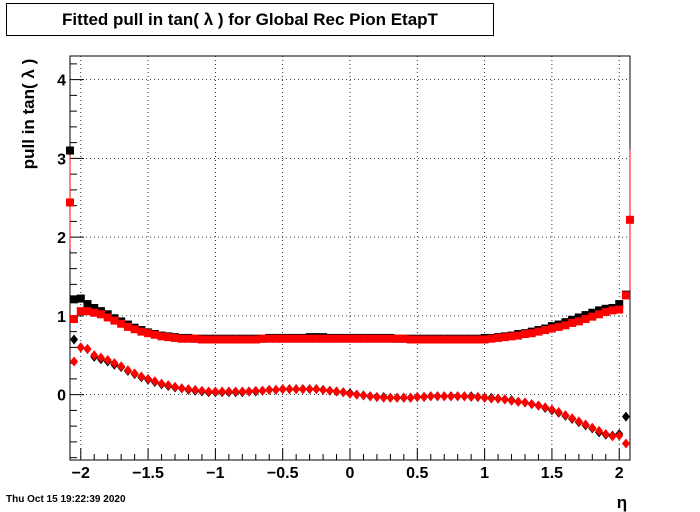 Image resolution: width=700 pixels, height=512 pixels. I want to click on y-tick-label: 4, so click(61, 81).